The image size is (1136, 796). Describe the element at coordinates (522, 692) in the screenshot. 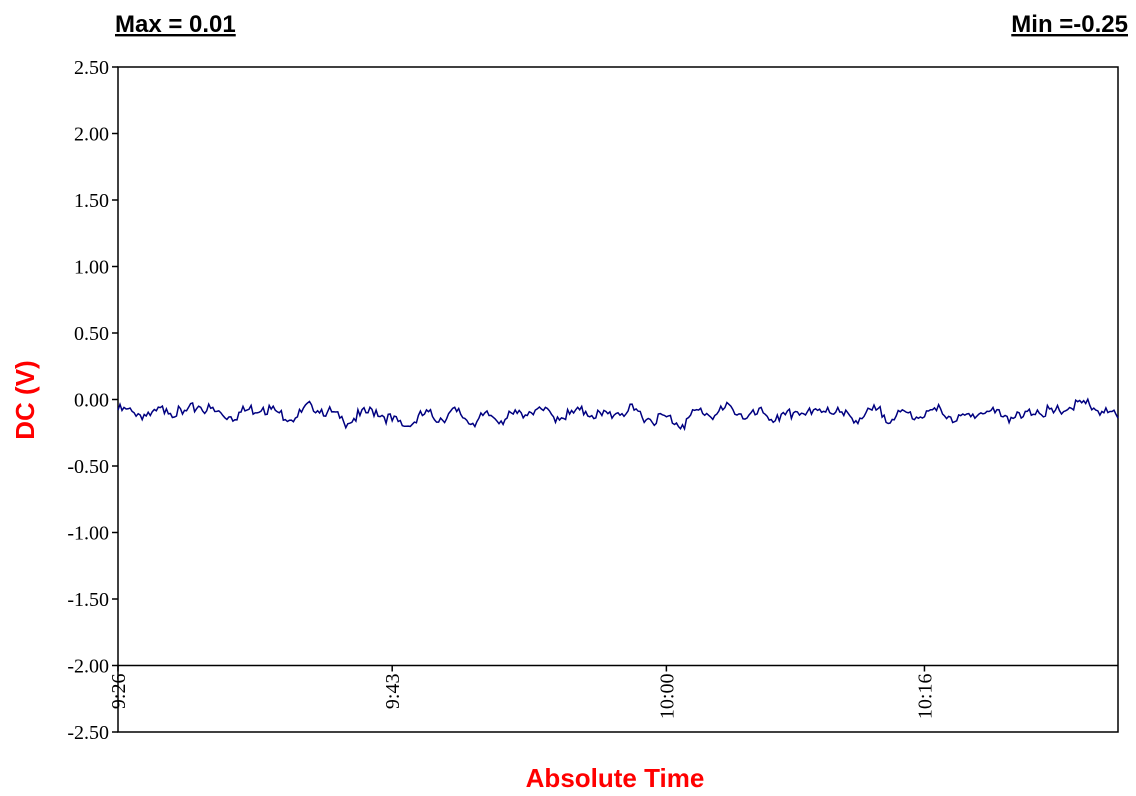

I see `x-axis: 9:26 9:43 10:00 10:16` at that location.